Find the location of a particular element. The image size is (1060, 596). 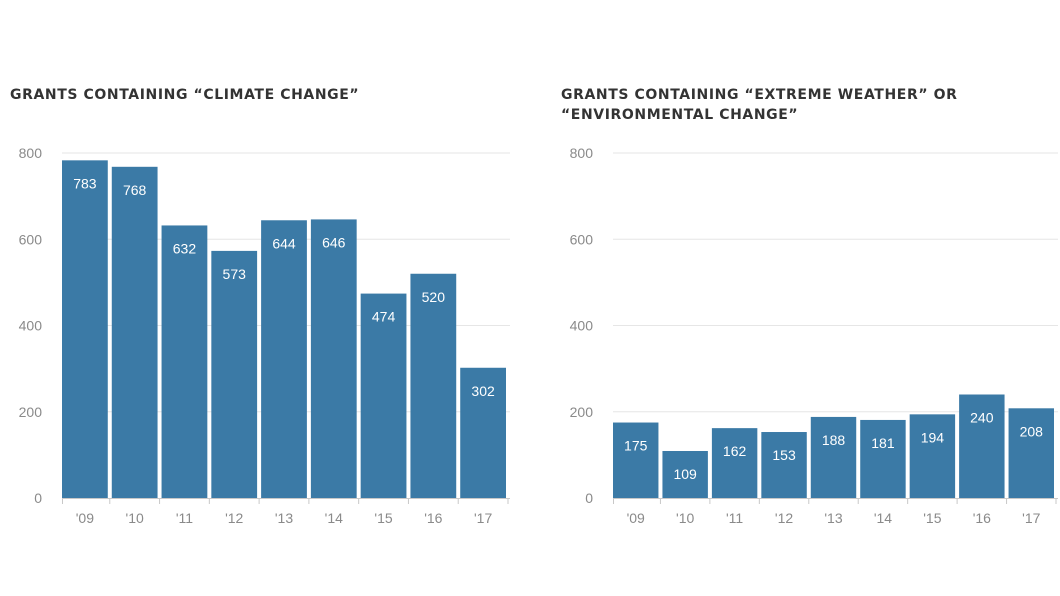

chart-2-title-line-2: “ENVIRONMENTAL CHANGE” is located at coordinates (680, 115).